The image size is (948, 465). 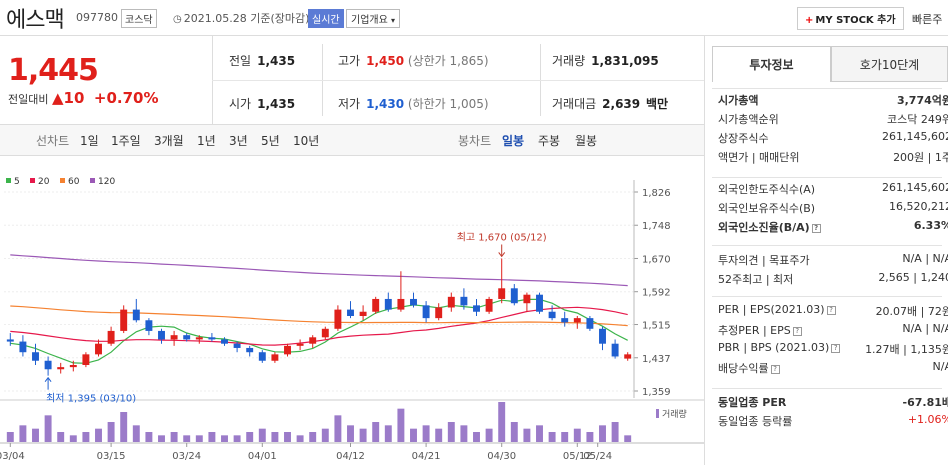 I want to click on tab-1y: 1년, so click(x=206, y=141).